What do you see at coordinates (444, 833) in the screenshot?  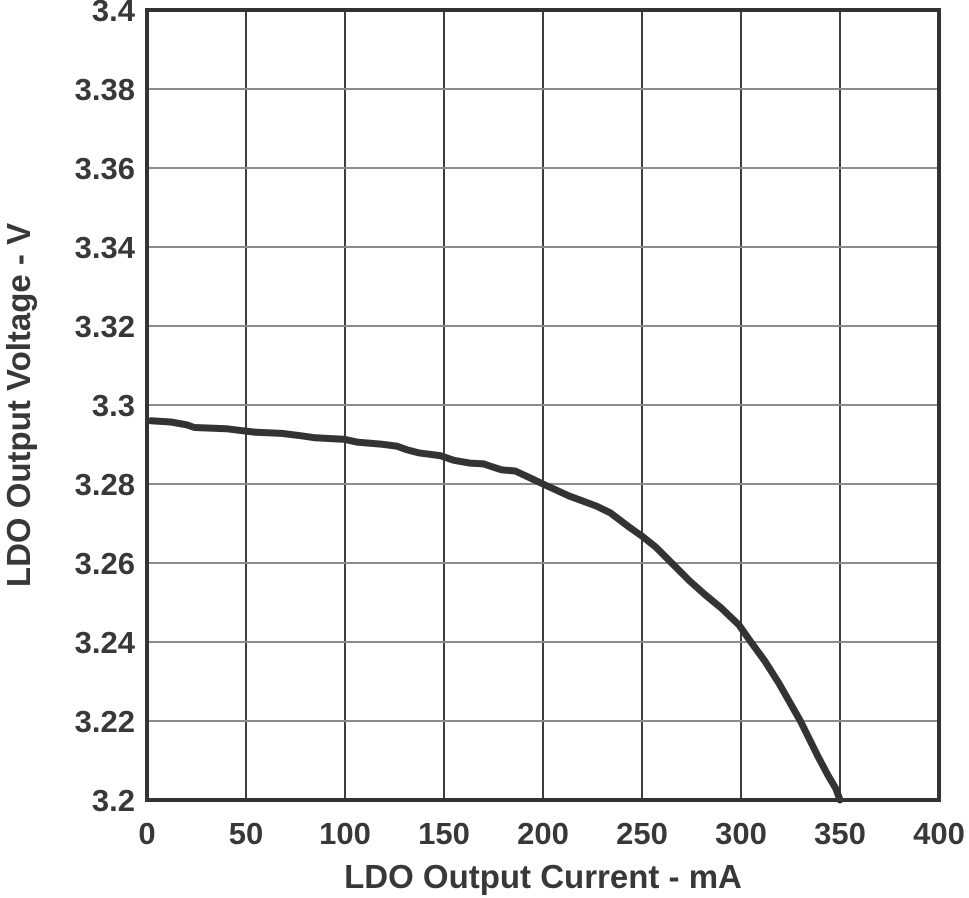 I see `x-tick-label-150: 150` at bounding box center [444, 833].